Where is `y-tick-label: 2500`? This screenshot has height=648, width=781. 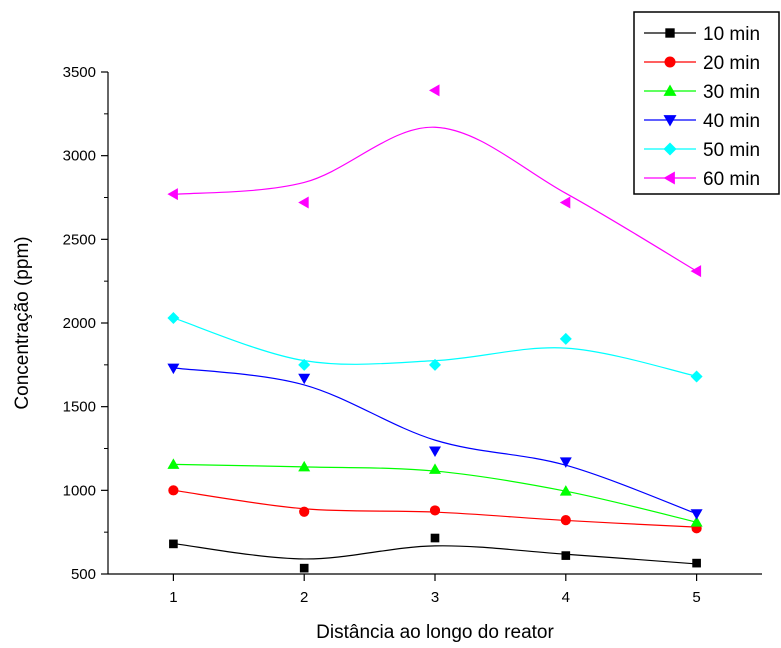 y-tick-label: 2500 is located at coordinates (79, 239).